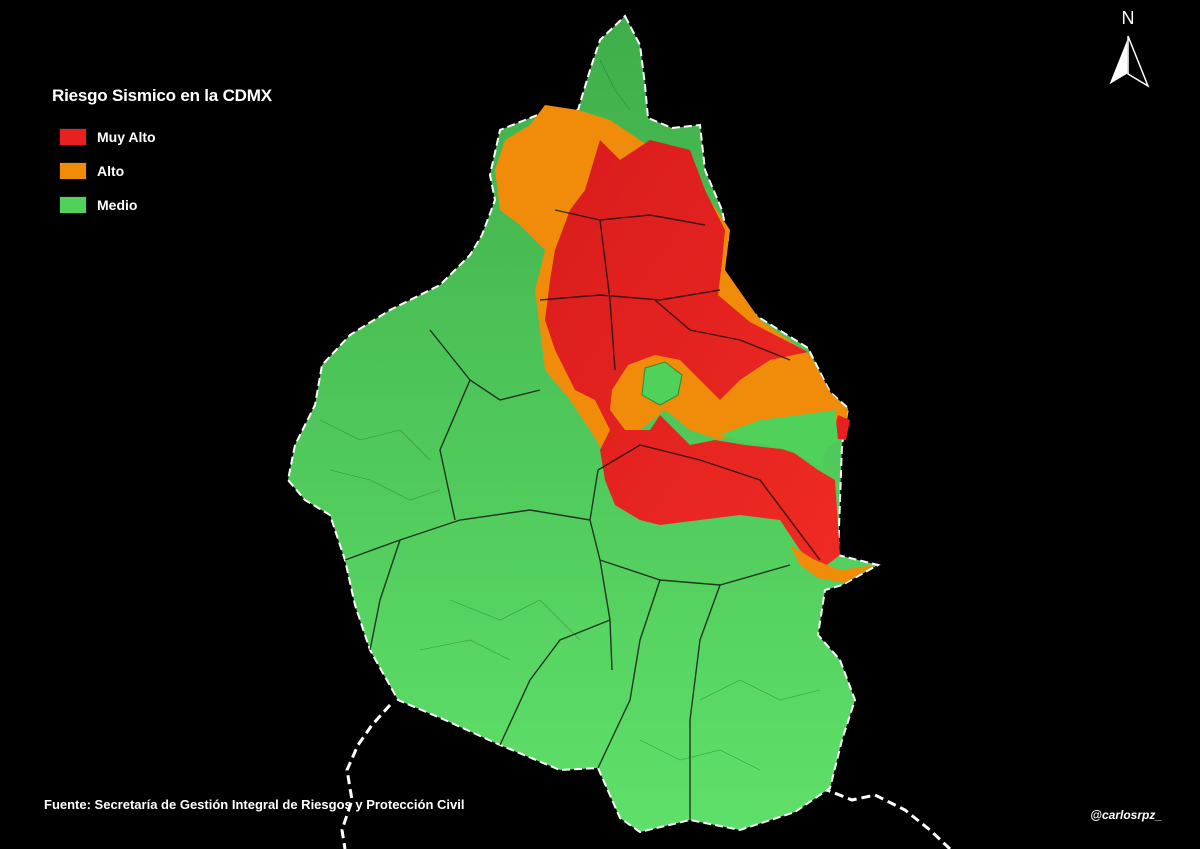 The width and height of the screenshot is (1200, 849). I want to click on map-title: Riesgo Sismico en la CDMX, so click(162, 95).